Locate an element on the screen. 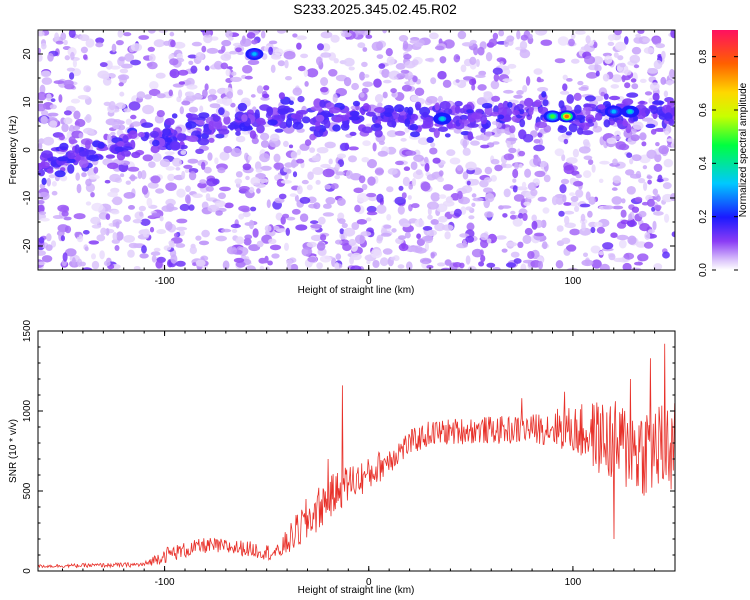  colorbar-tick-label: 0.8 is located at coordinates (703, 56).